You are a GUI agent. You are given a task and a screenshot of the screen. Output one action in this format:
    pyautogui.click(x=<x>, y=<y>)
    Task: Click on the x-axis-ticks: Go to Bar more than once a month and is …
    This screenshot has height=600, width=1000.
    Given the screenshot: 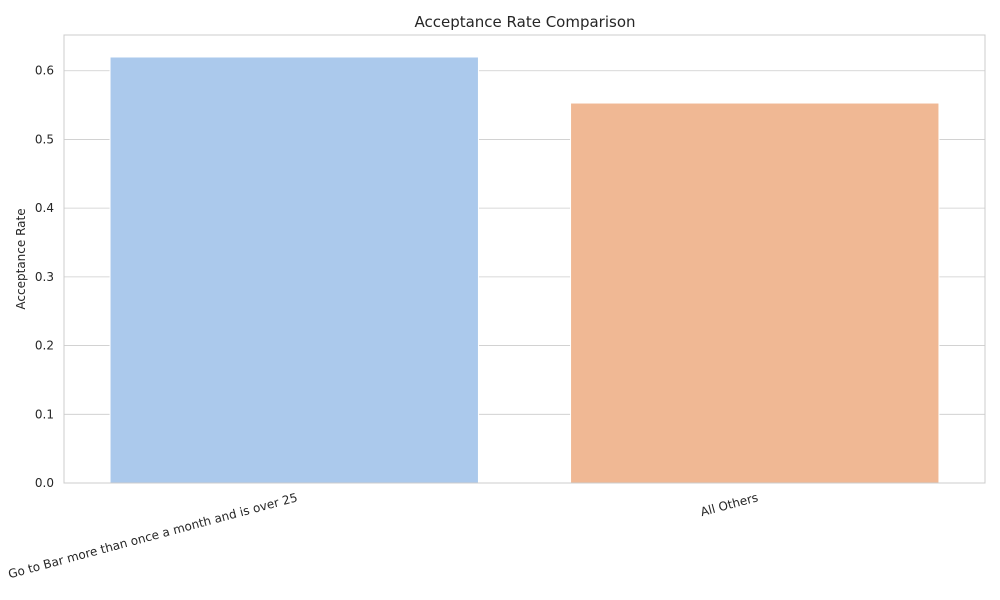 What is the action you would take?
    pyautogui.click(x=383, y=535)
    